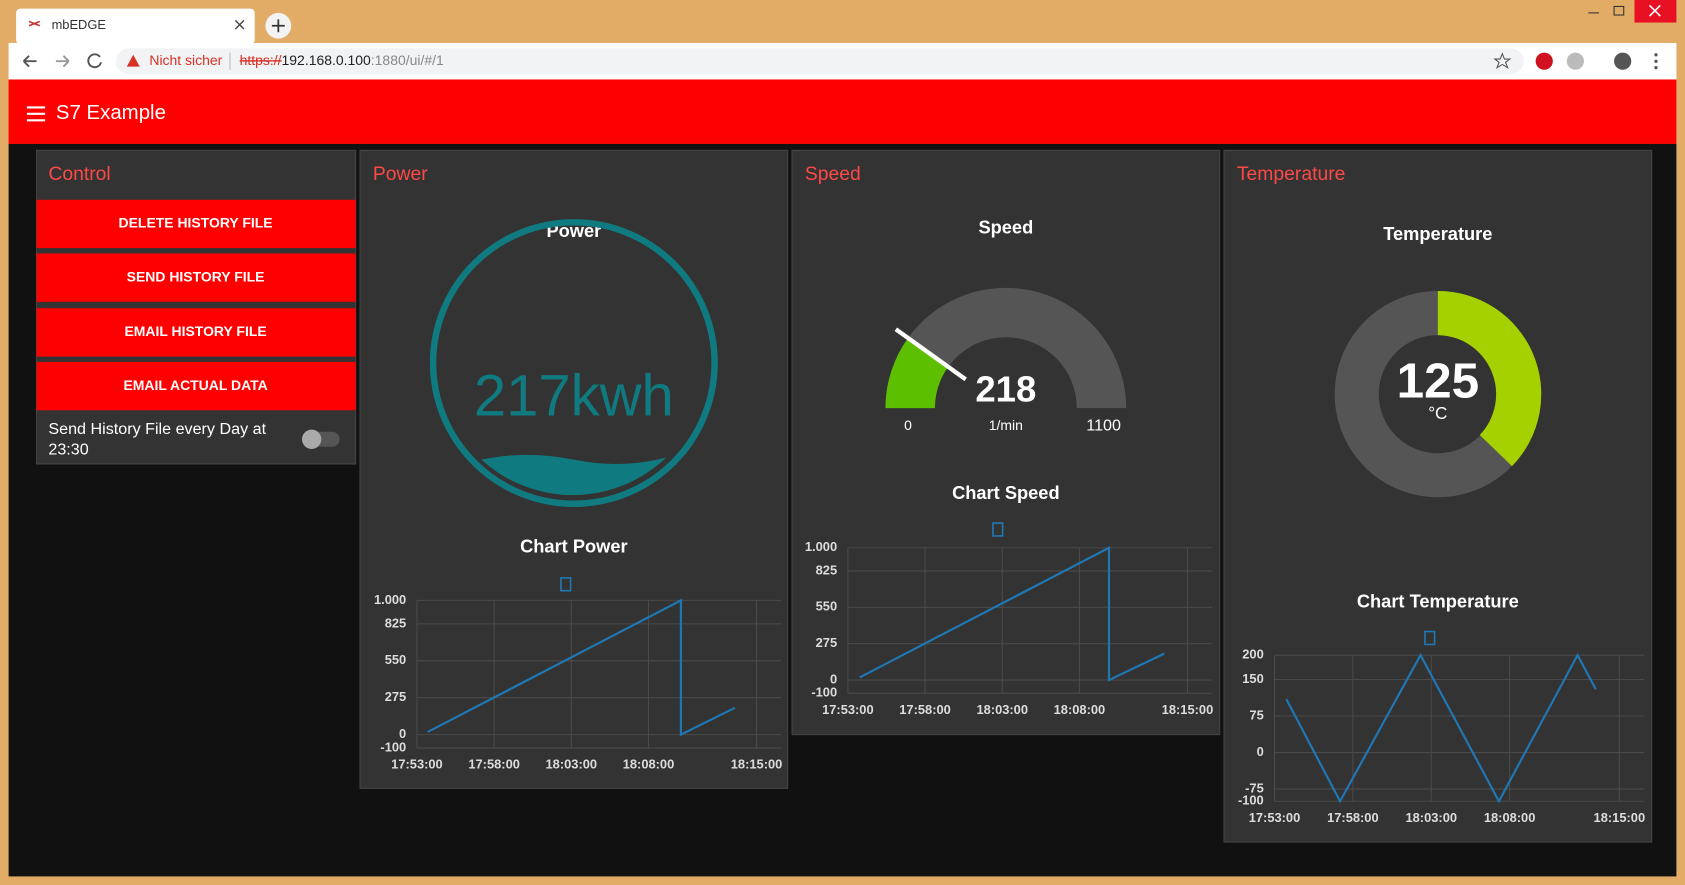  Describe the element at coordinates (111, 113) in the screenshot. I see `app-title: S7 Example` at that location.